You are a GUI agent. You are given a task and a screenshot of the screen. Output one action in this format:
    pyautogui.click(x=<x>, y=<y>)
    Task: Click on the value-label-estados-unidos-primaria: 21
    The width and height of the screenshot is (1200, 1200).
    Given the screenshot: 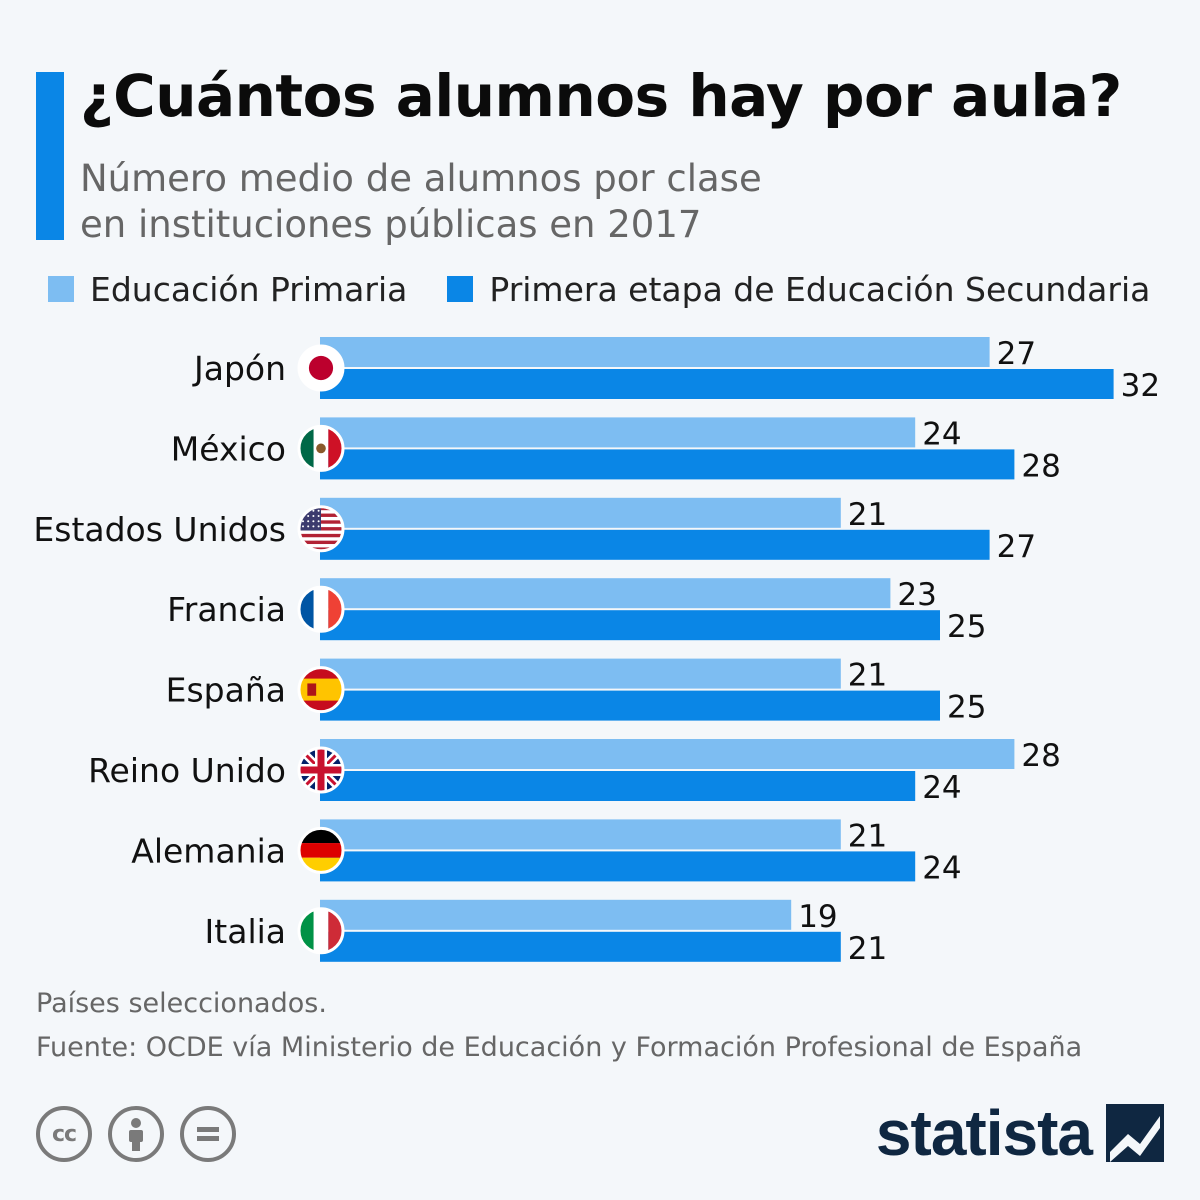 What is the action you would take?
    pyautogui.click(x=867, y=515)
    